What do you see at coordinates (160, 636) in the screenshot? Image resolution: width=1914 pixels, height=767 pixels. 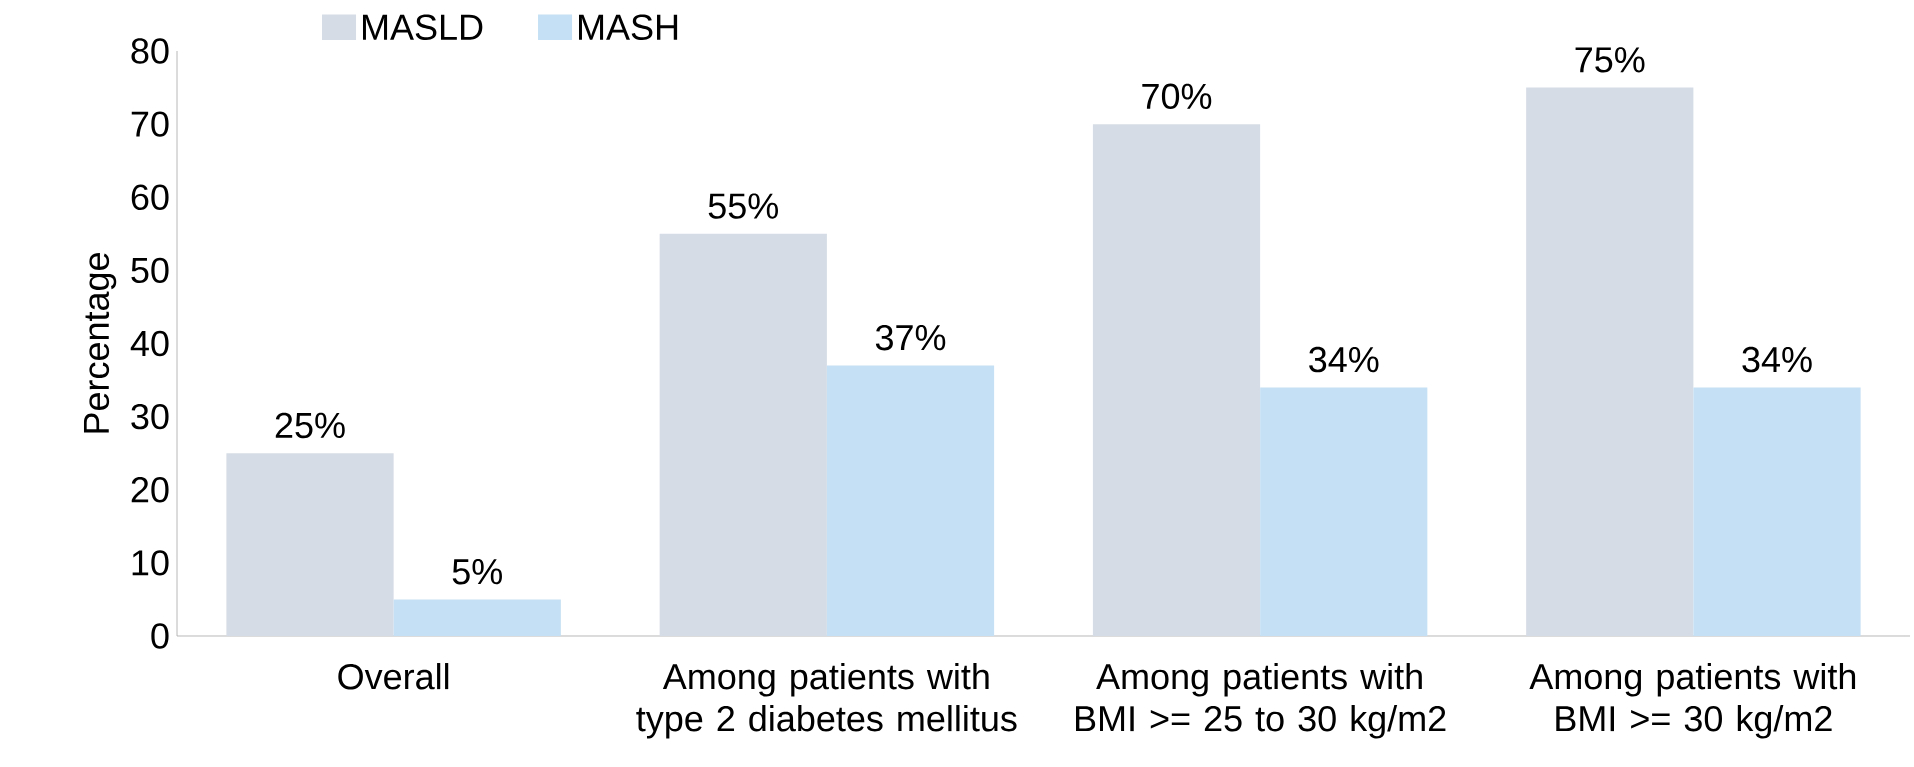 I see `y-tick-label: 0` at bounding box center [160, 636].